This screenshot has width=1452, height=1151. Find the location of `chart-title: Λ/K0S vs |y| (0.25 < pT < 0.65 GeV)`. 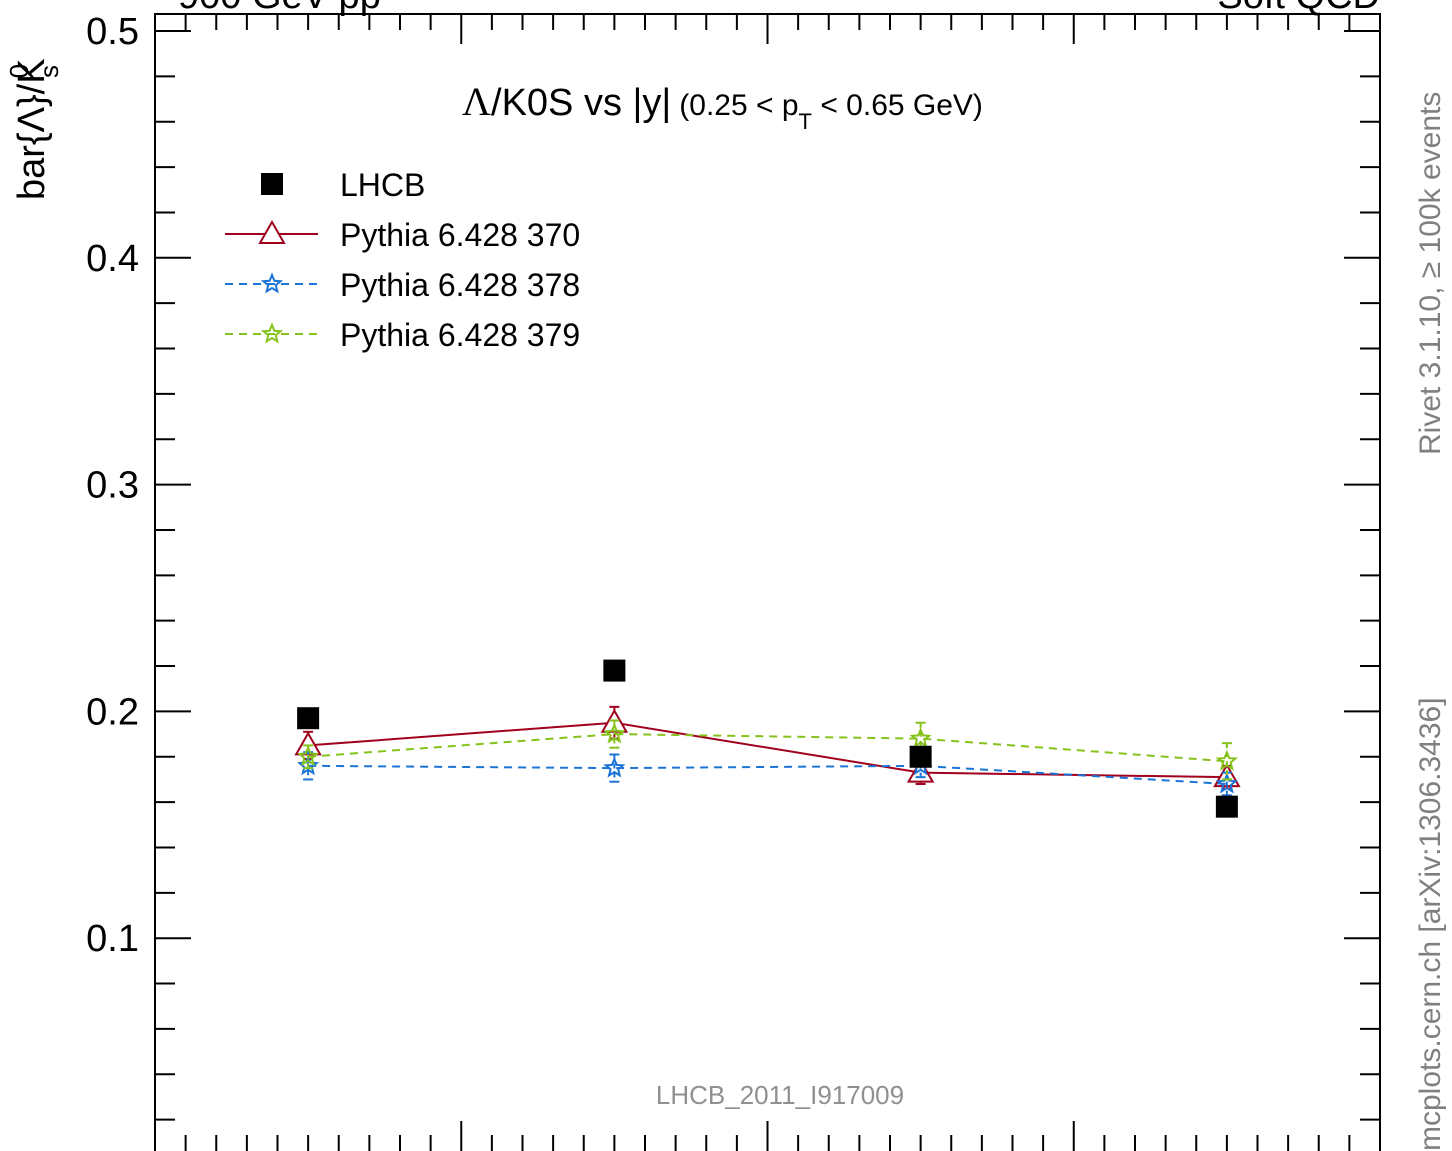

chart-title: Λ/K0S vs |y| (0.25 < pT < 0.65 GeV) is located at coordinates (722, 106).